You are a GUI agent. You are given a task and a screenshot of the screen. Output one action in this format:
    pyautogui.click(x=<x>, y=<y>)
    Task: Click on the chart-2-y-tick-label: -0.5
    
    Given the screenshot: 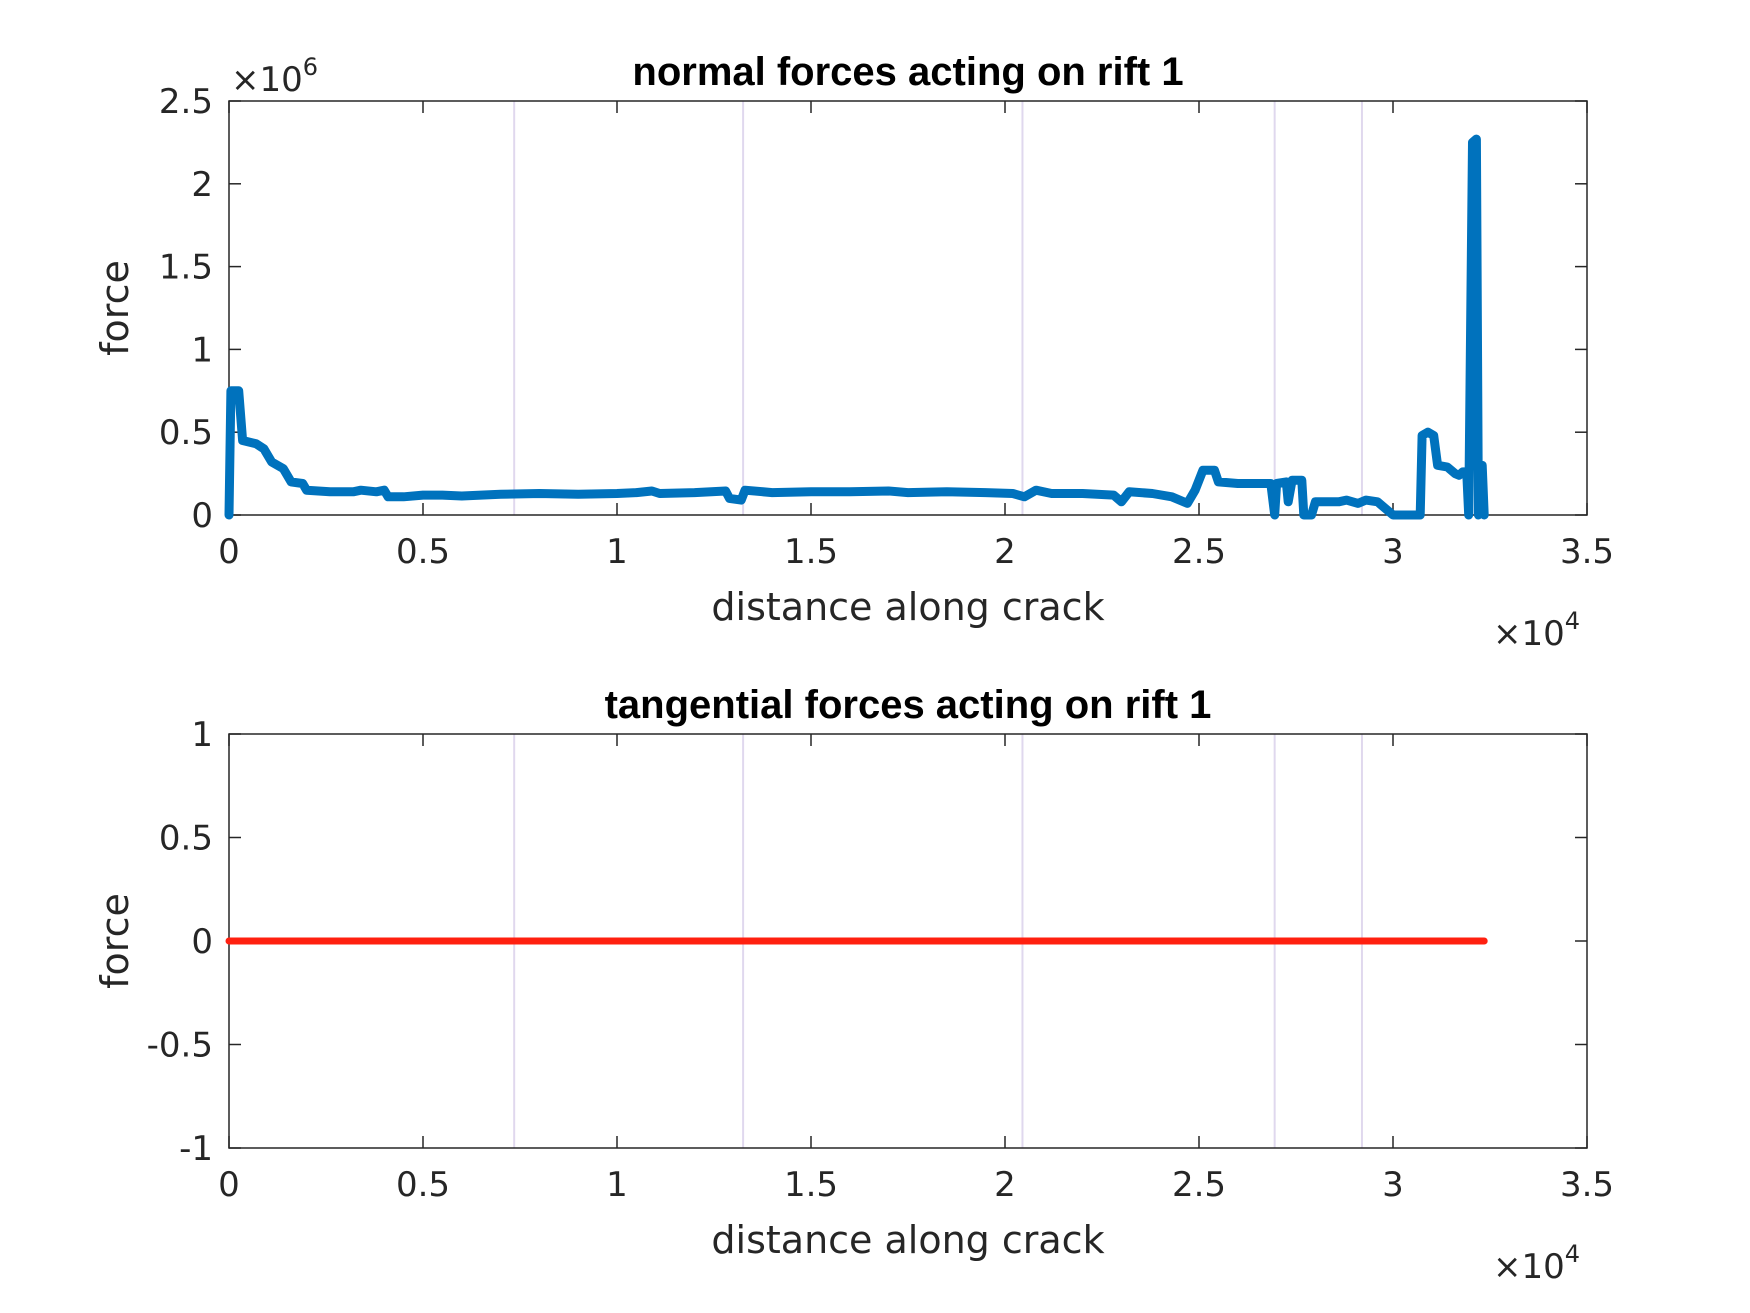 What is the action you would take?
    pyautogui.click(x=180, y=1046)
    